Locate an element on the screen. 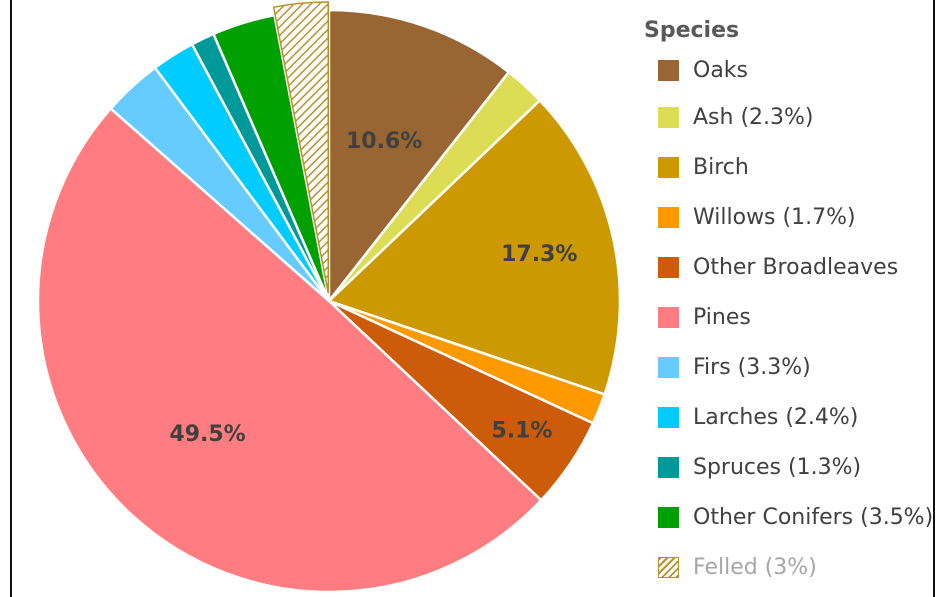  legend-label-pines: Pines is located at coordinates (722, 317).